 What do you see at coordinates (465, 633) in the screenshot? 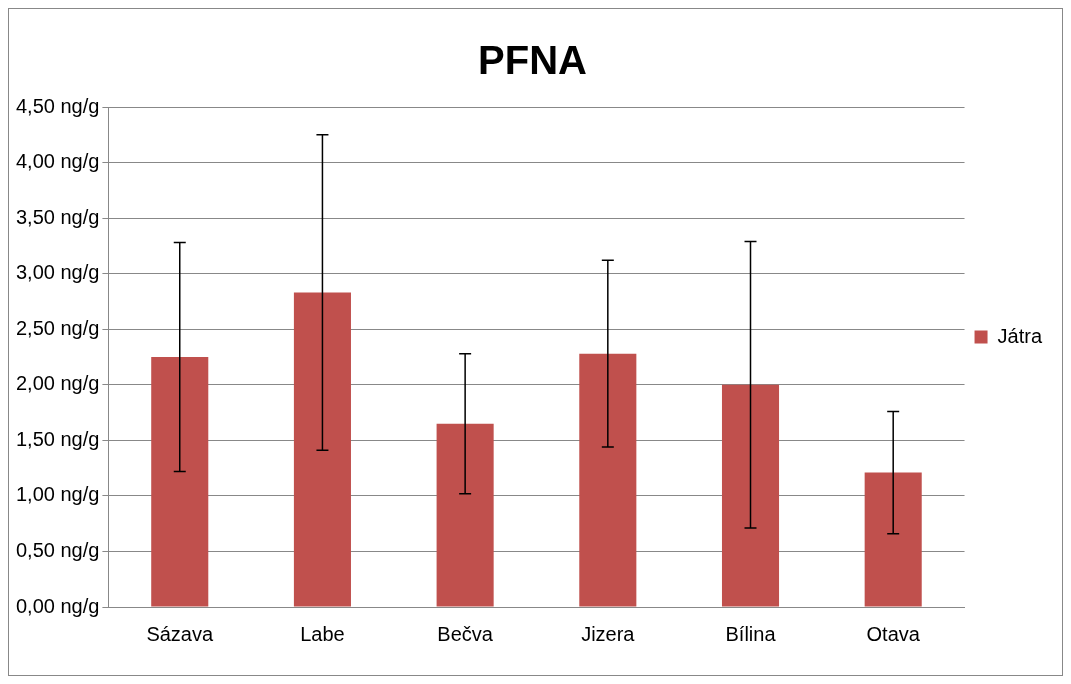
I see `x-tick-label: Bečva` at bounding box center [465, 633].